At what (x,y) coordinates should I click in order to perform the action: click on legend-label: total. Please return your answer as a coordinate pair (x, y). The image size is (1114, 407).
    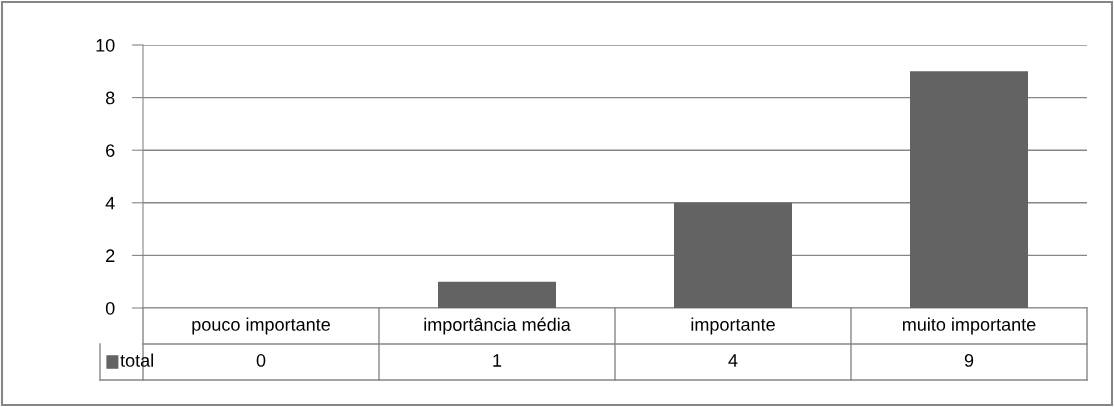
    Looking at the image, I should click on (136, 360).